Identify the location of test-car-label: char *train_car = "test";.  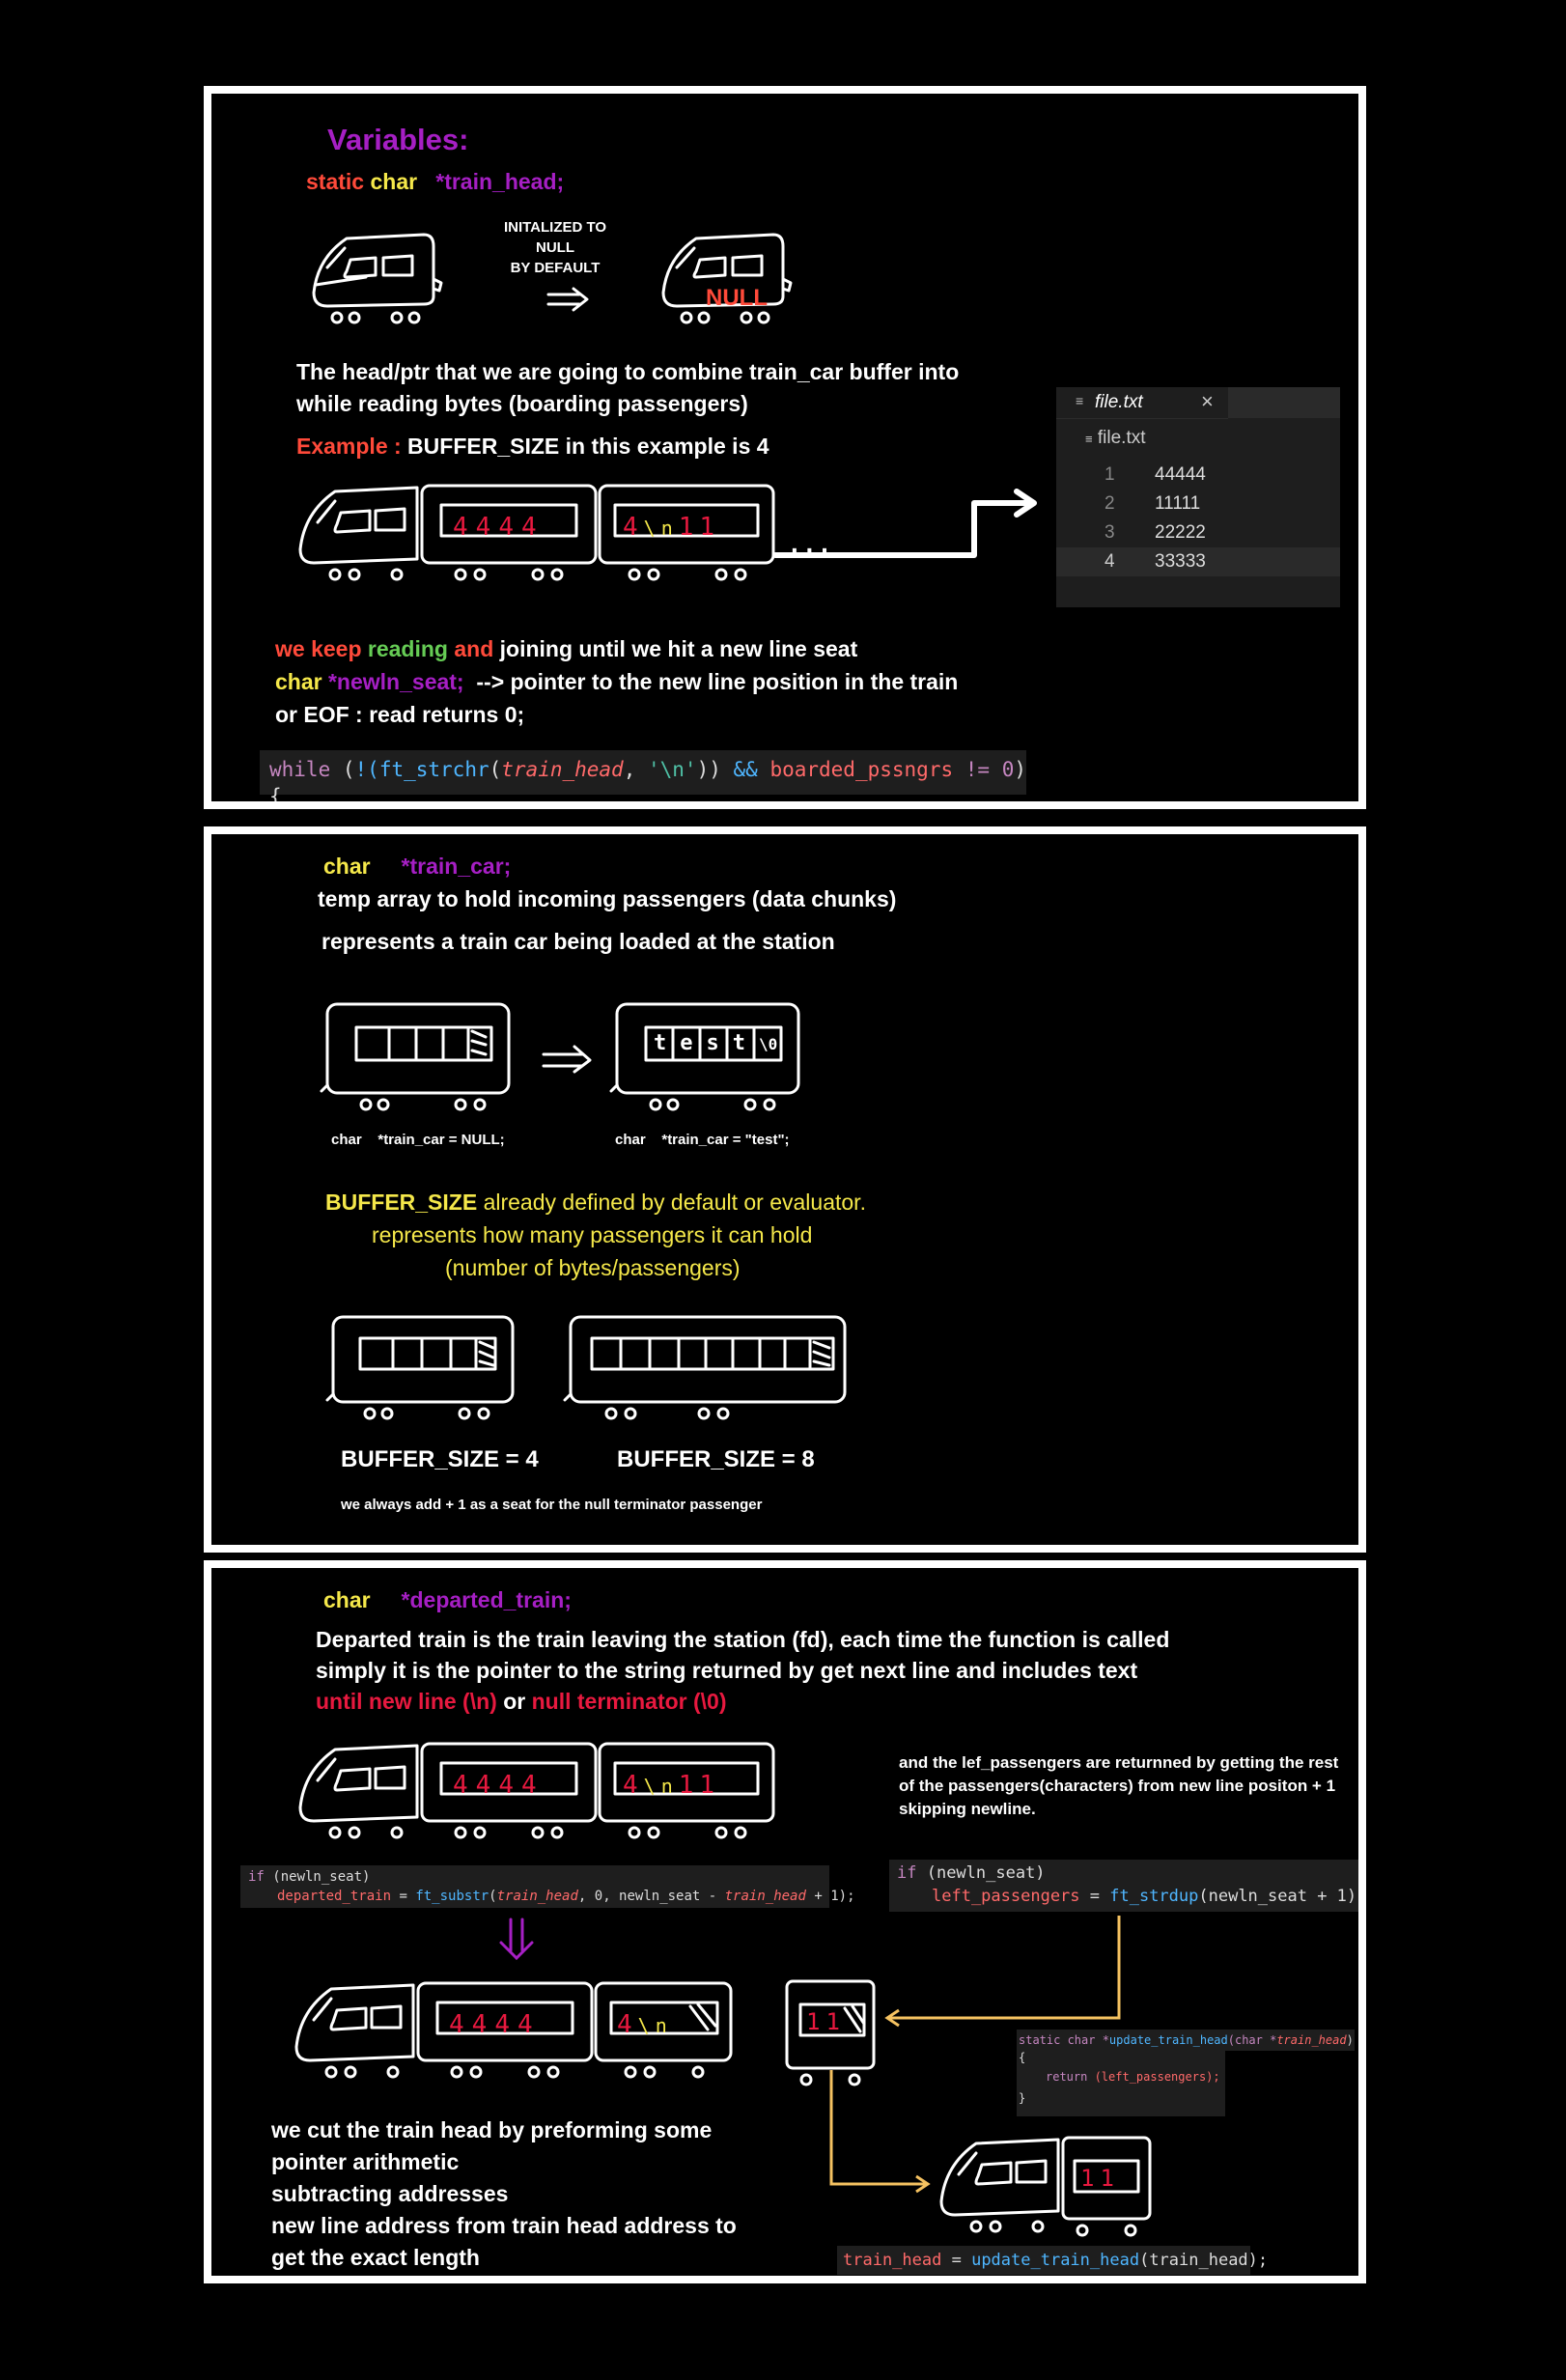
(702, 1140).